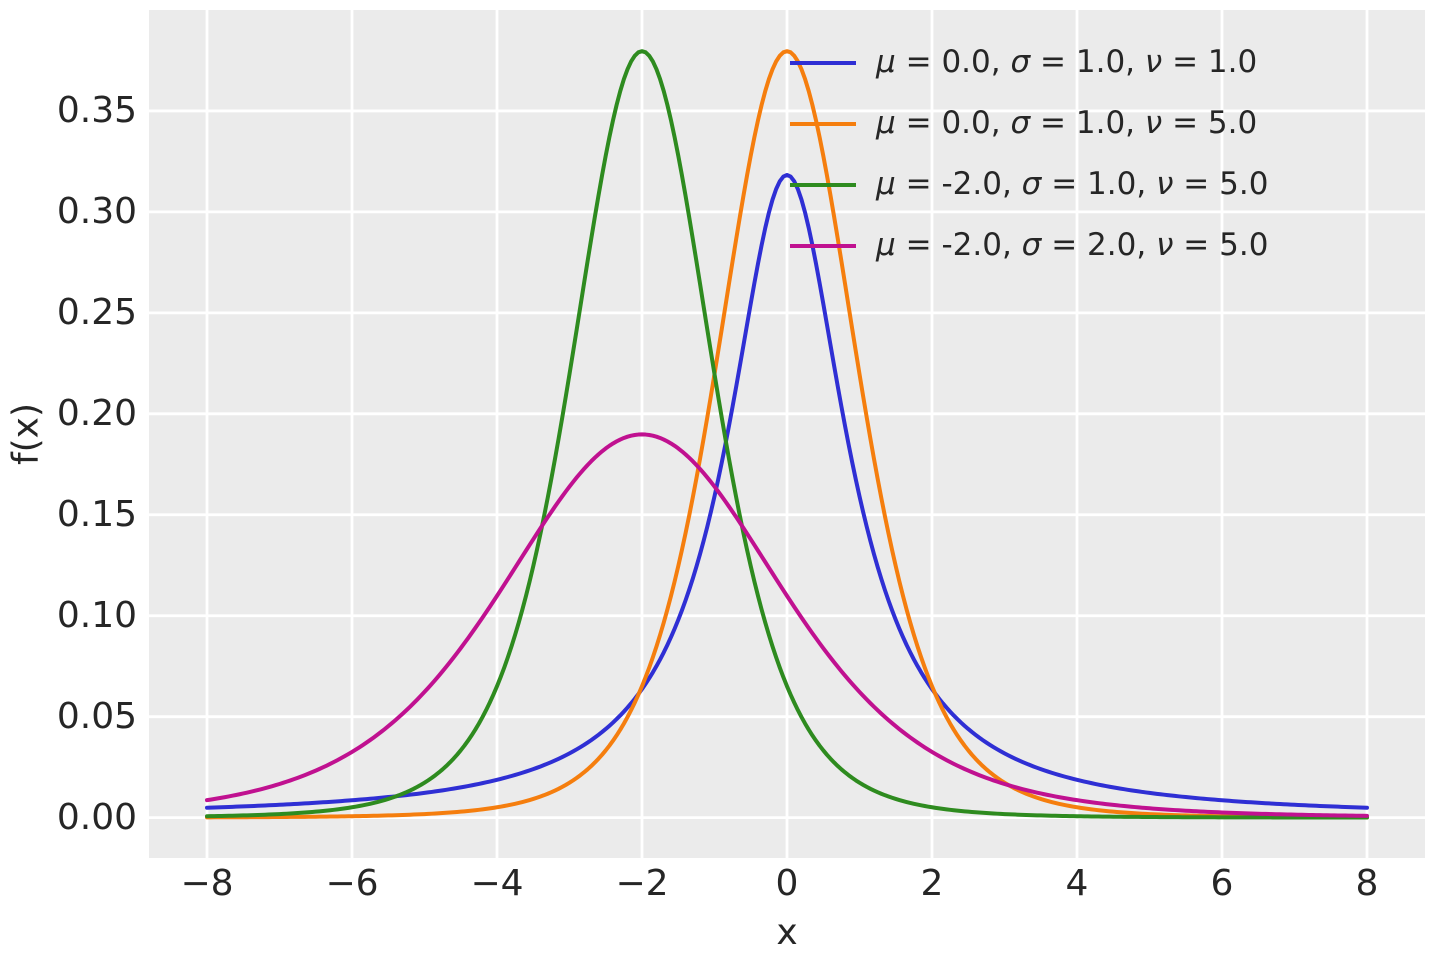 This screenshot has height=960, width=1440. What do you see at coordinates (497, 883) in the screenshot?
I see `x-tick-label: −4` at bounding box center [497, 883].